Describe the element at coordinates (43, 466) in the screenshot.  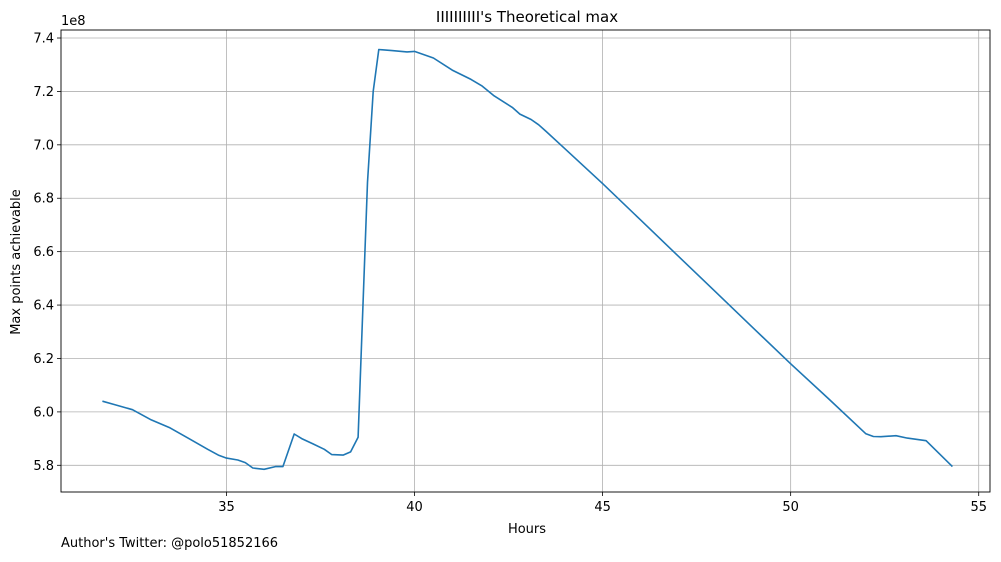
I see `y-tick-label: 5.8` at that location.